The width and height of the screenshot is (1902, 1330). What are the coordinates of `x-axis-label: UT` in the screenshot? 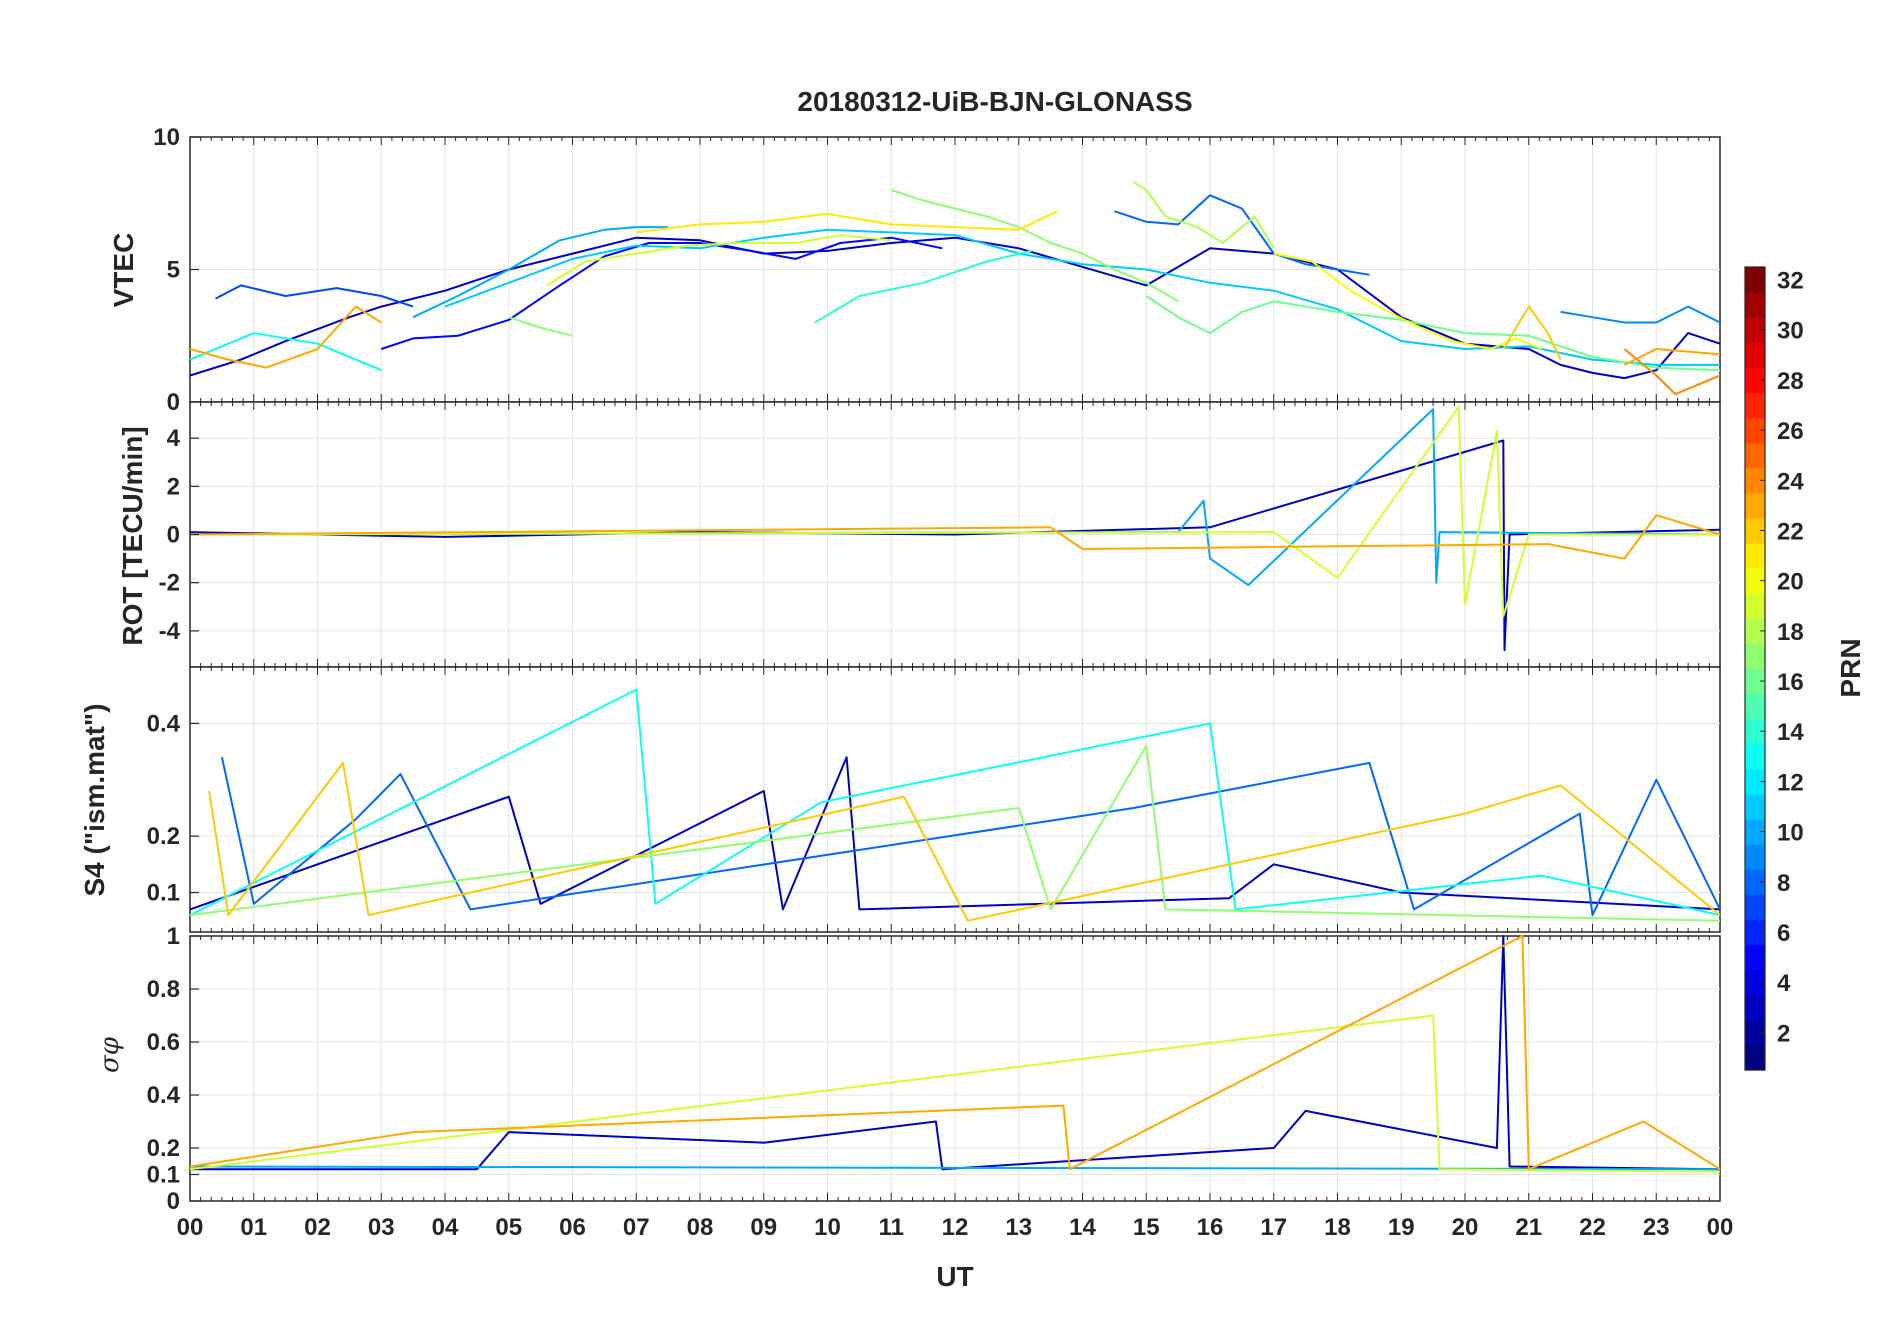 It's located at (954, 1276).